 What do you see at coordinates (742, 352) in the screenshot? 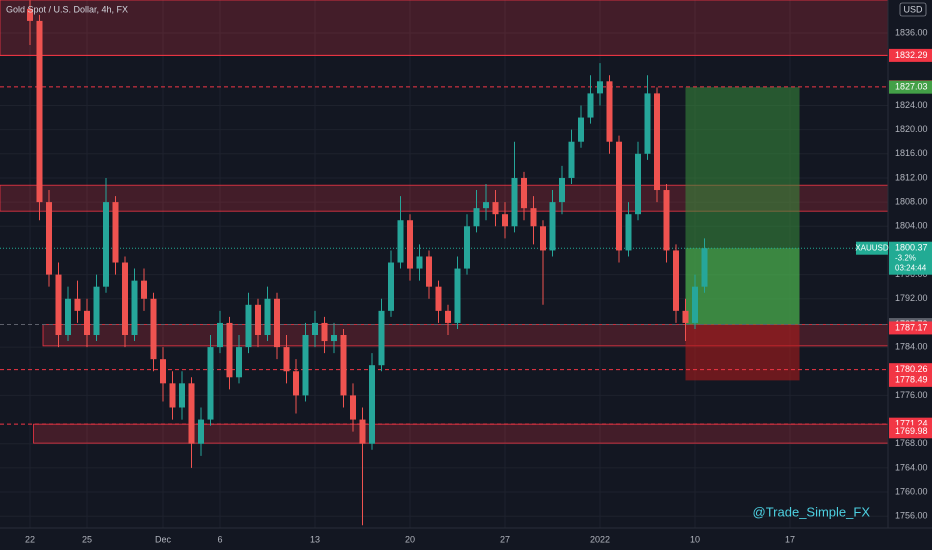
I see `position-loss` at bounding box center [742, 352].